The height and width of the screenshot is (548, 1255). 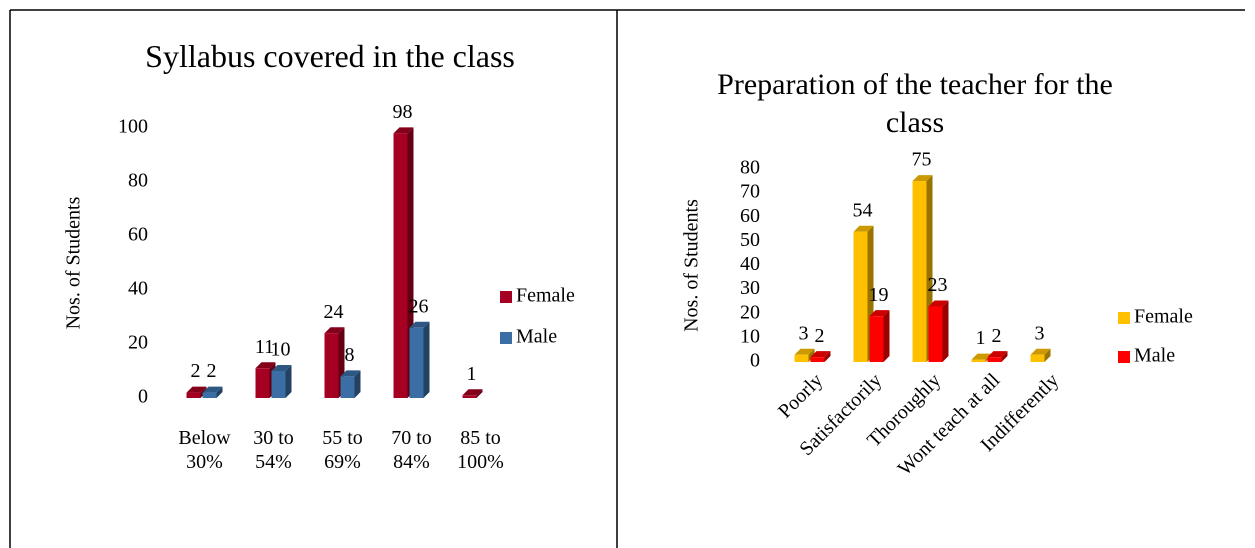 What do you see at coordinates (281, 350) in the screenshot?
I see `data-label: 10` at bounding box center [281, 350].